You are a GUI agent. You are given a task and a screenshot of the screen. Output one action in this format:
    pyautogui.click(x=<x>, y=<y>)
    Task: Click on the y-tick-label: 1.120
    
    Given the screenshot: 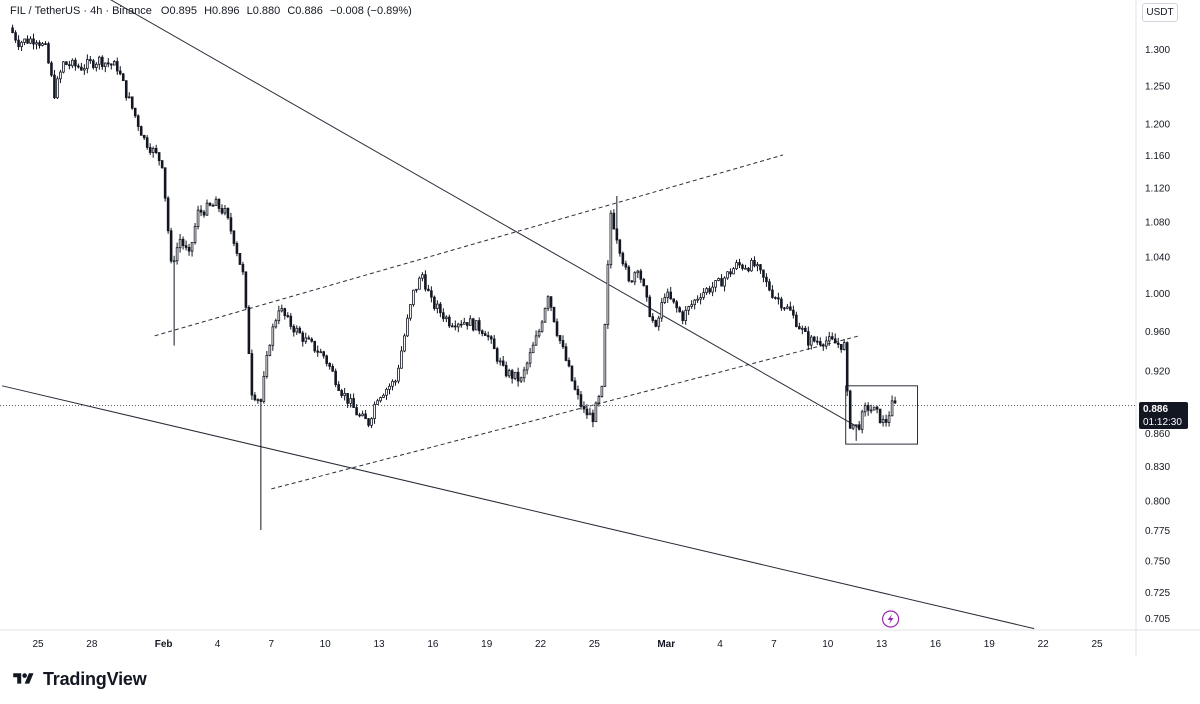 What is the action you would take?
    pyautogui.click(x=1157, y=189)
    